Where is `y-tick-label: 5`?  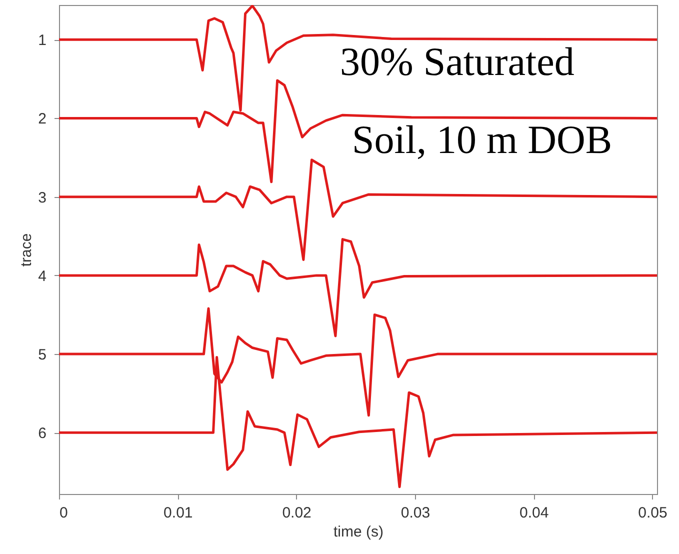 y-tick-label: 5 is located at coordinates (42, 355).